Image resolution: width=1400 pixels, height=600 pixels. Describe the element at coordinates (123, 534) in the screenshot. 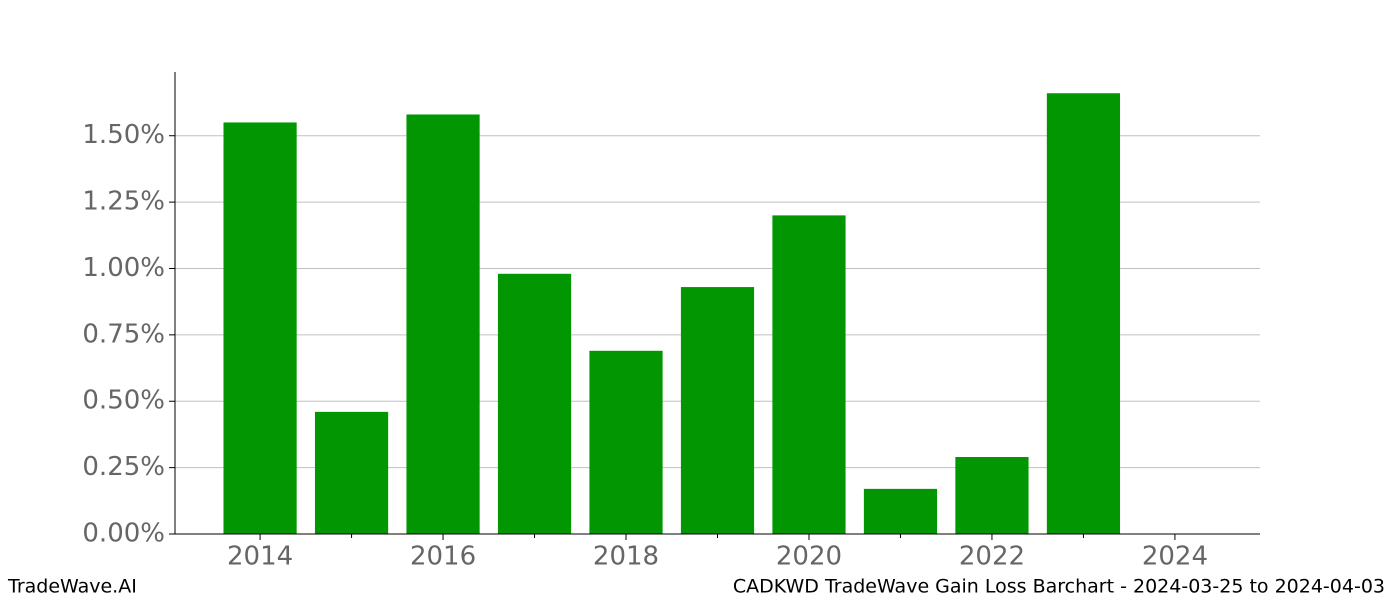

I see `y-tick-label: 0.00%` at that location.